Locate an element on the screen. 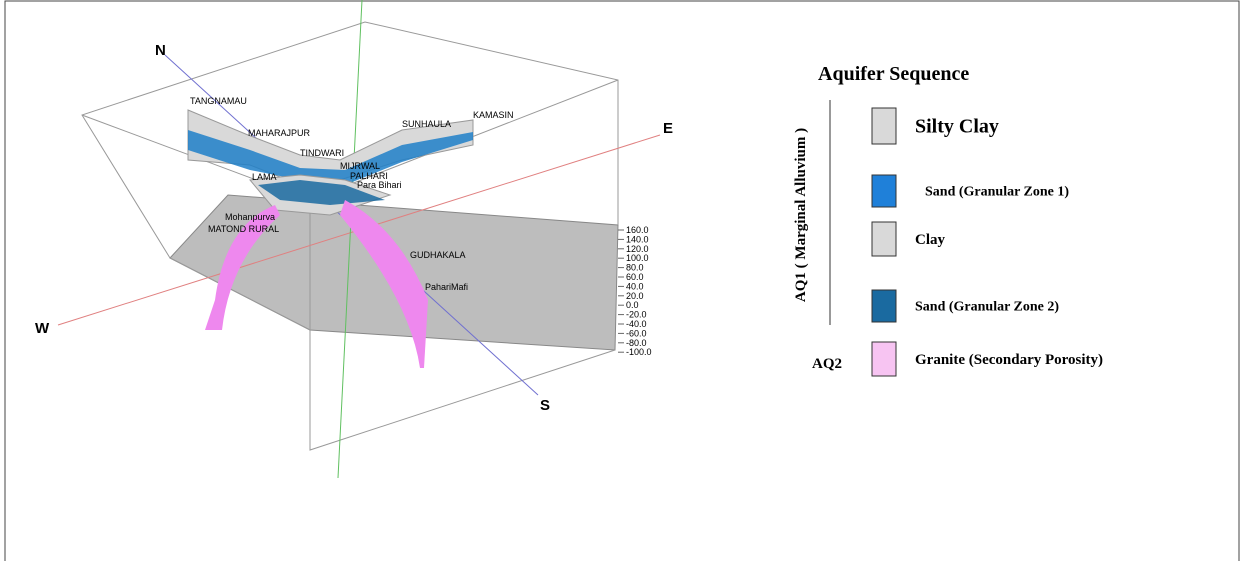  well-label: PahariMafi is located at coordinates (446, 287).